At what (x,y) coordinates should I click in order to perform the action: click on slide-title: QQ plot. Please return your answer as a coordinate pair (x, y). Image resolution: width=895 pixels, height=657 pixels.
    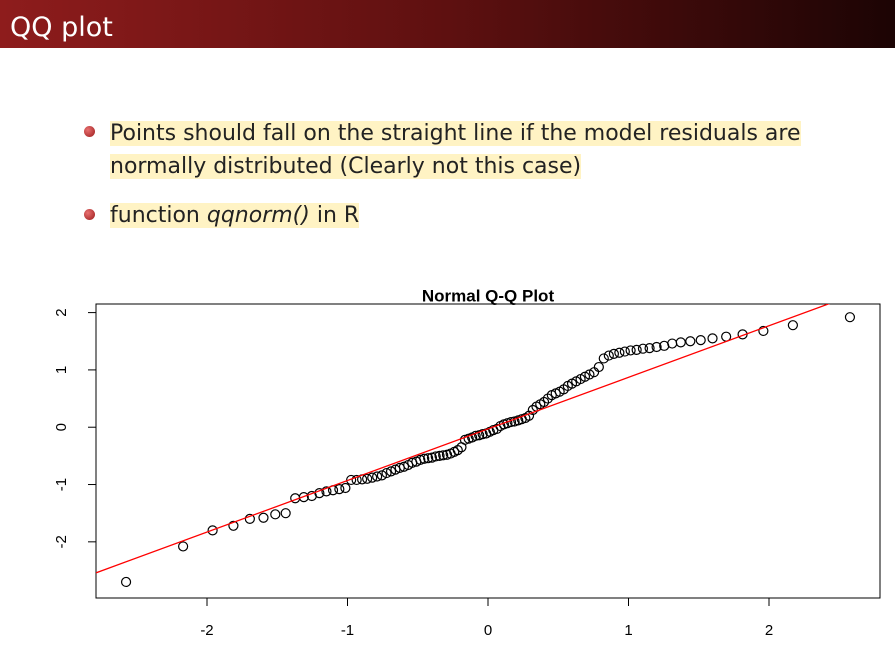
    Looking at the image, I should click on (61, 27).